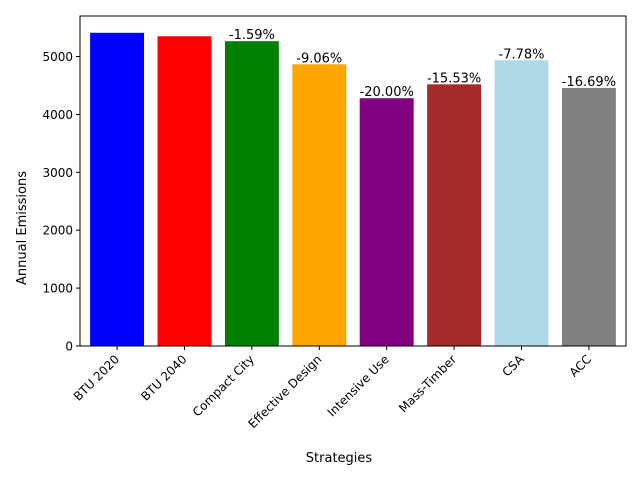  I want to click on bar-mass-timber, so click(454, 215).